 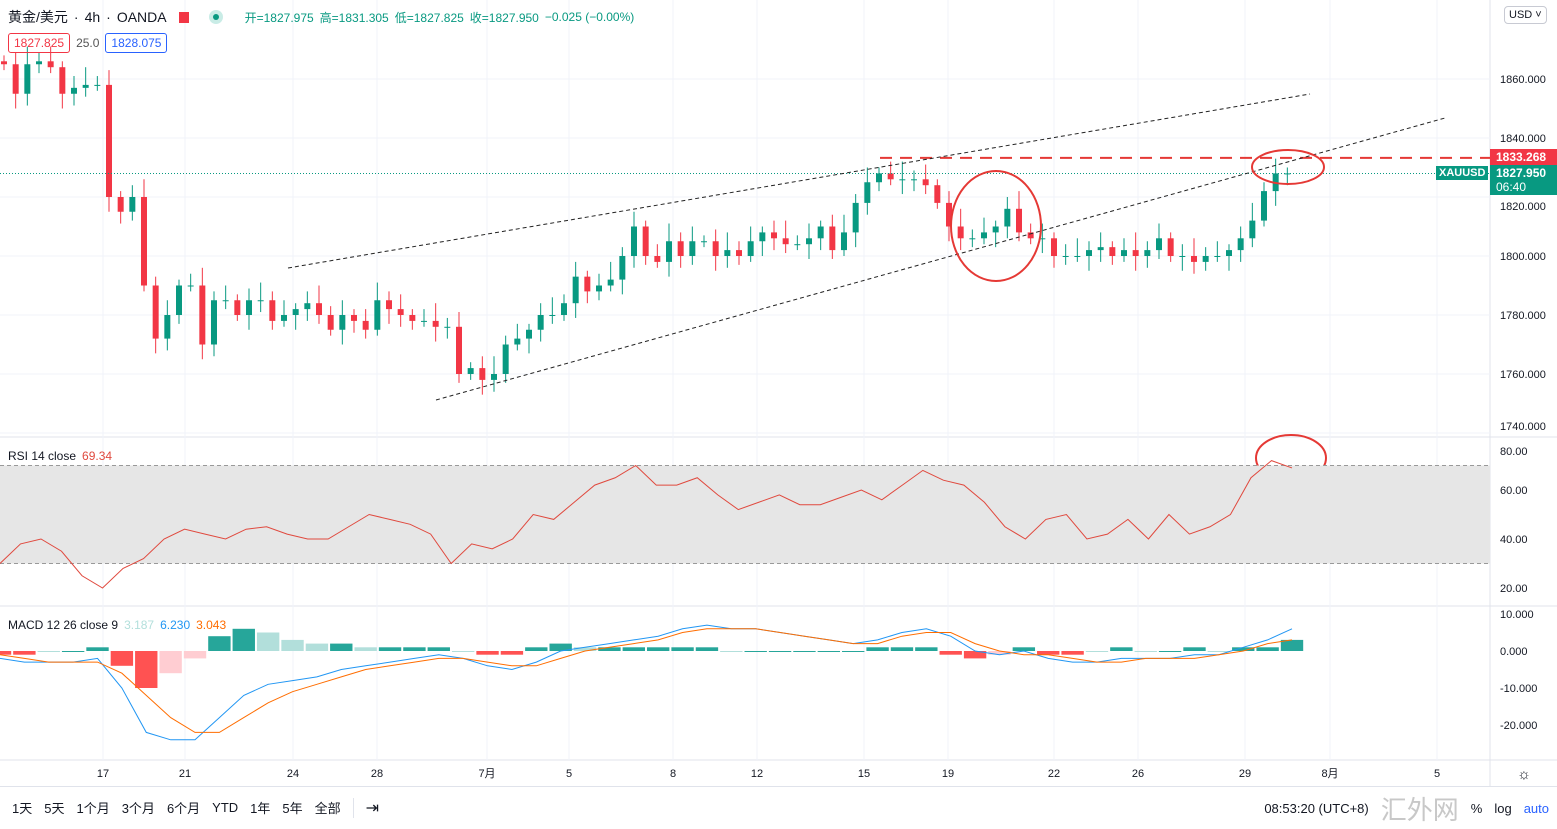 I want to click on range-5d: 5天, so click(x=54, y=808).